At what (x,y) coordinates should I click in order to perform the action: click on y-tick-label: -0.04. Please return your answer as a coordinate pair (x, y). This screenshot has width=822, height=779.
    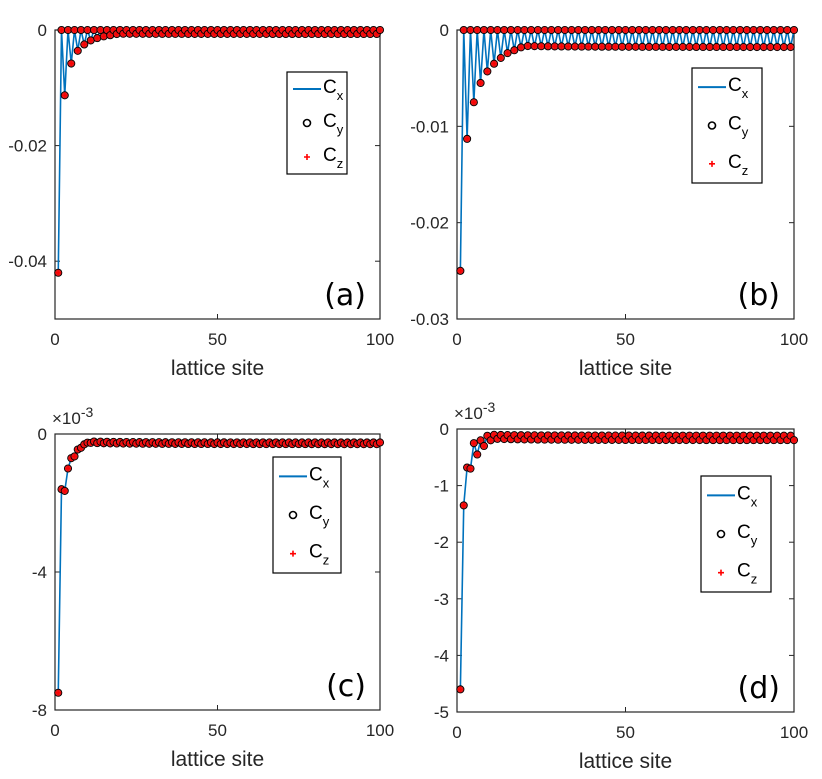
    Looking at the image, I should click on (27, 261).